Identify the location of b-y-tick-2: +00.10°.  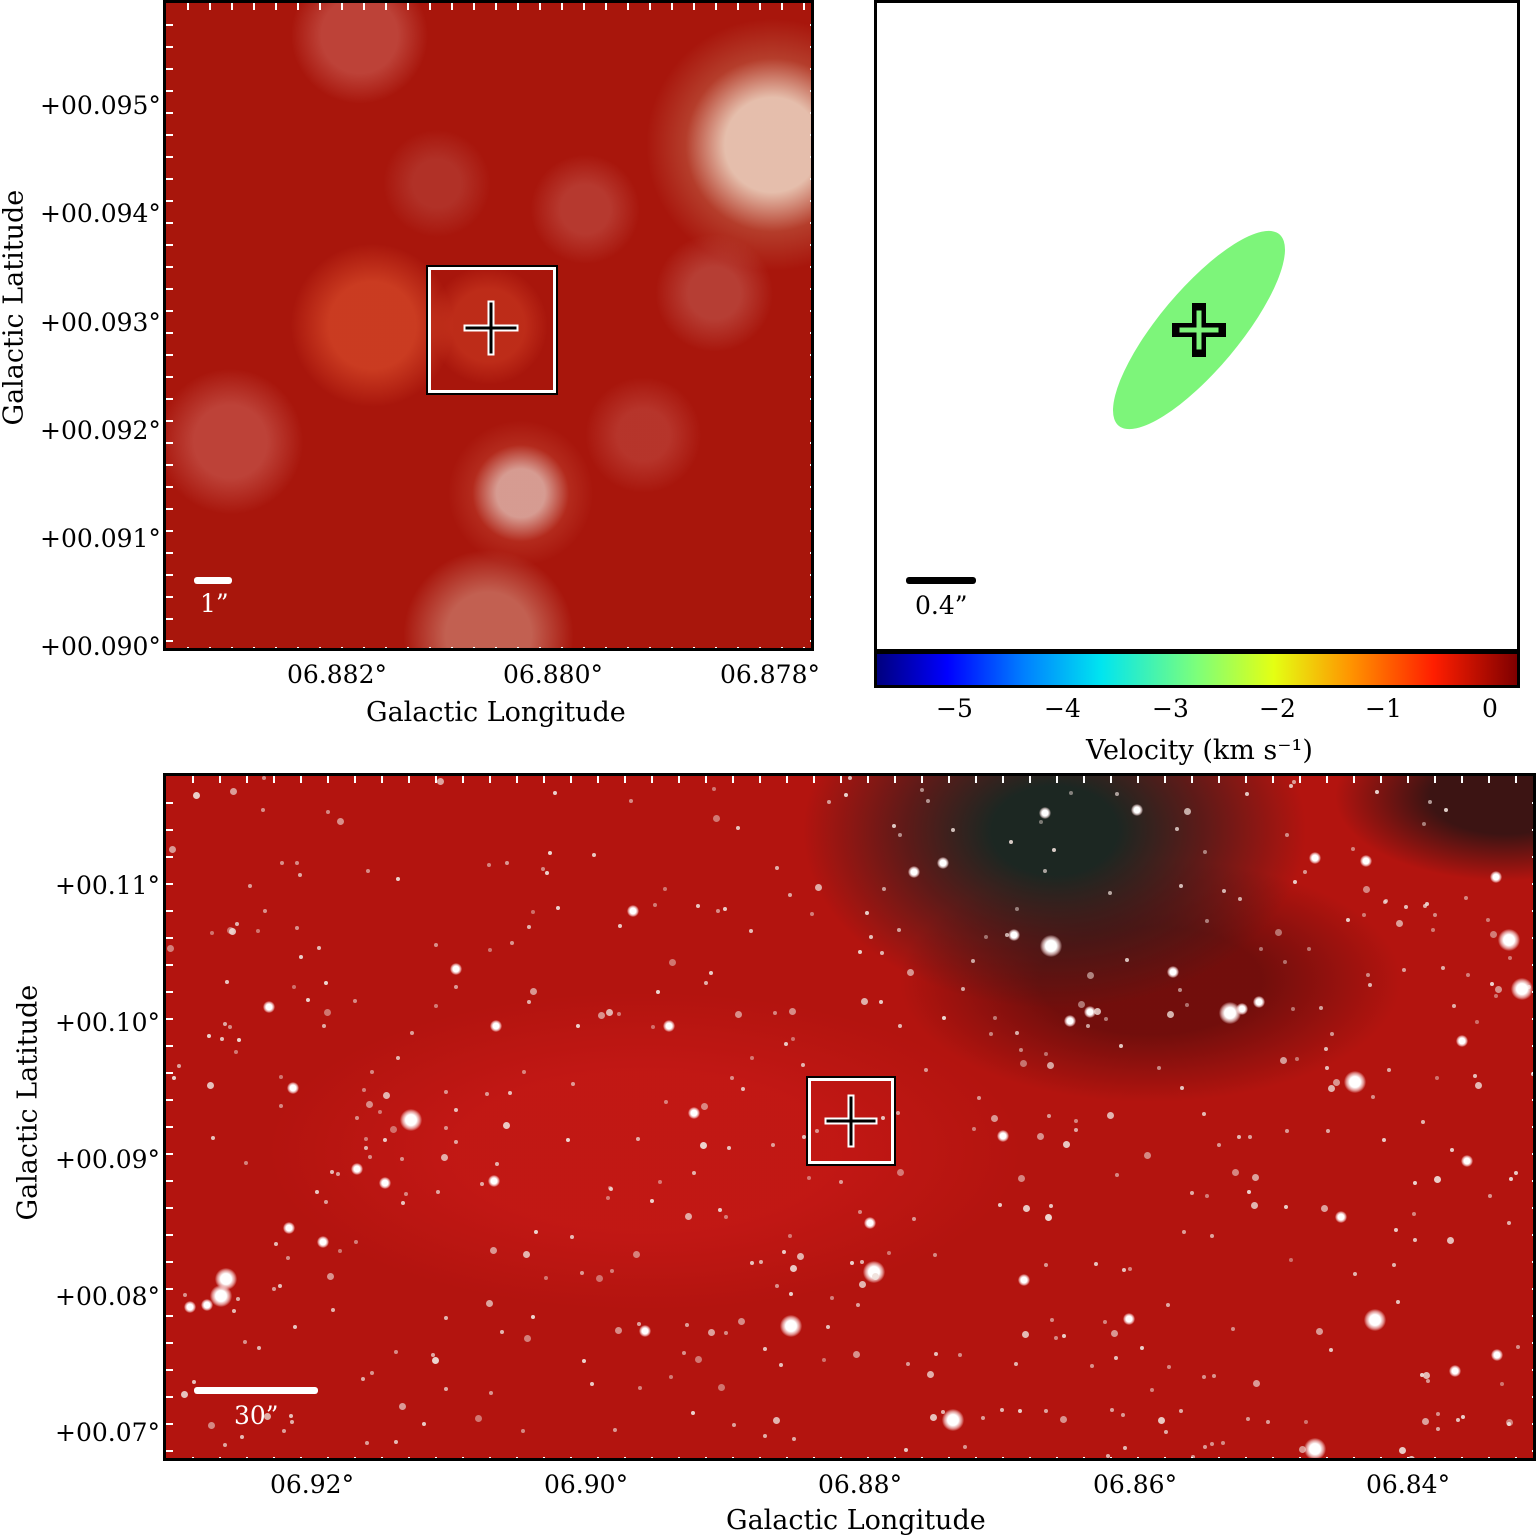
(108, 1022).